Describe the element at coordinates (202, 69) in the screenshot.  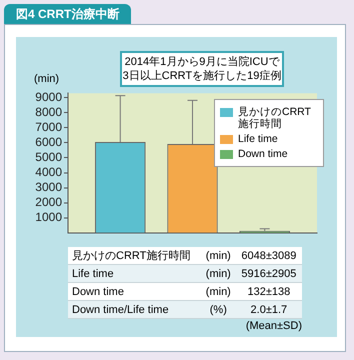
I see `chart-subtitle: 2014年1月から9月に当院ICUで 3日以上CRRTを施行した19症例` at that location.